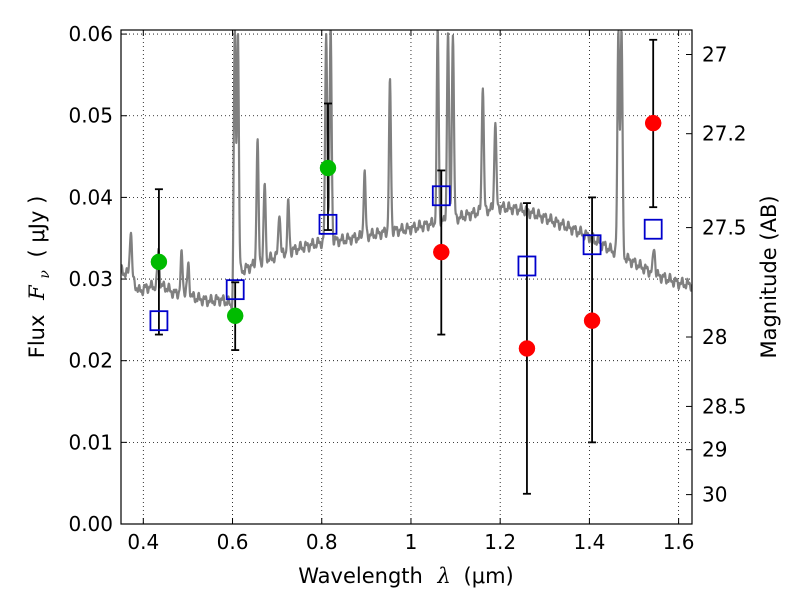 This screenshot has width=800, height=600. I want to click on x-tick-label: 1, so click(411, 542).